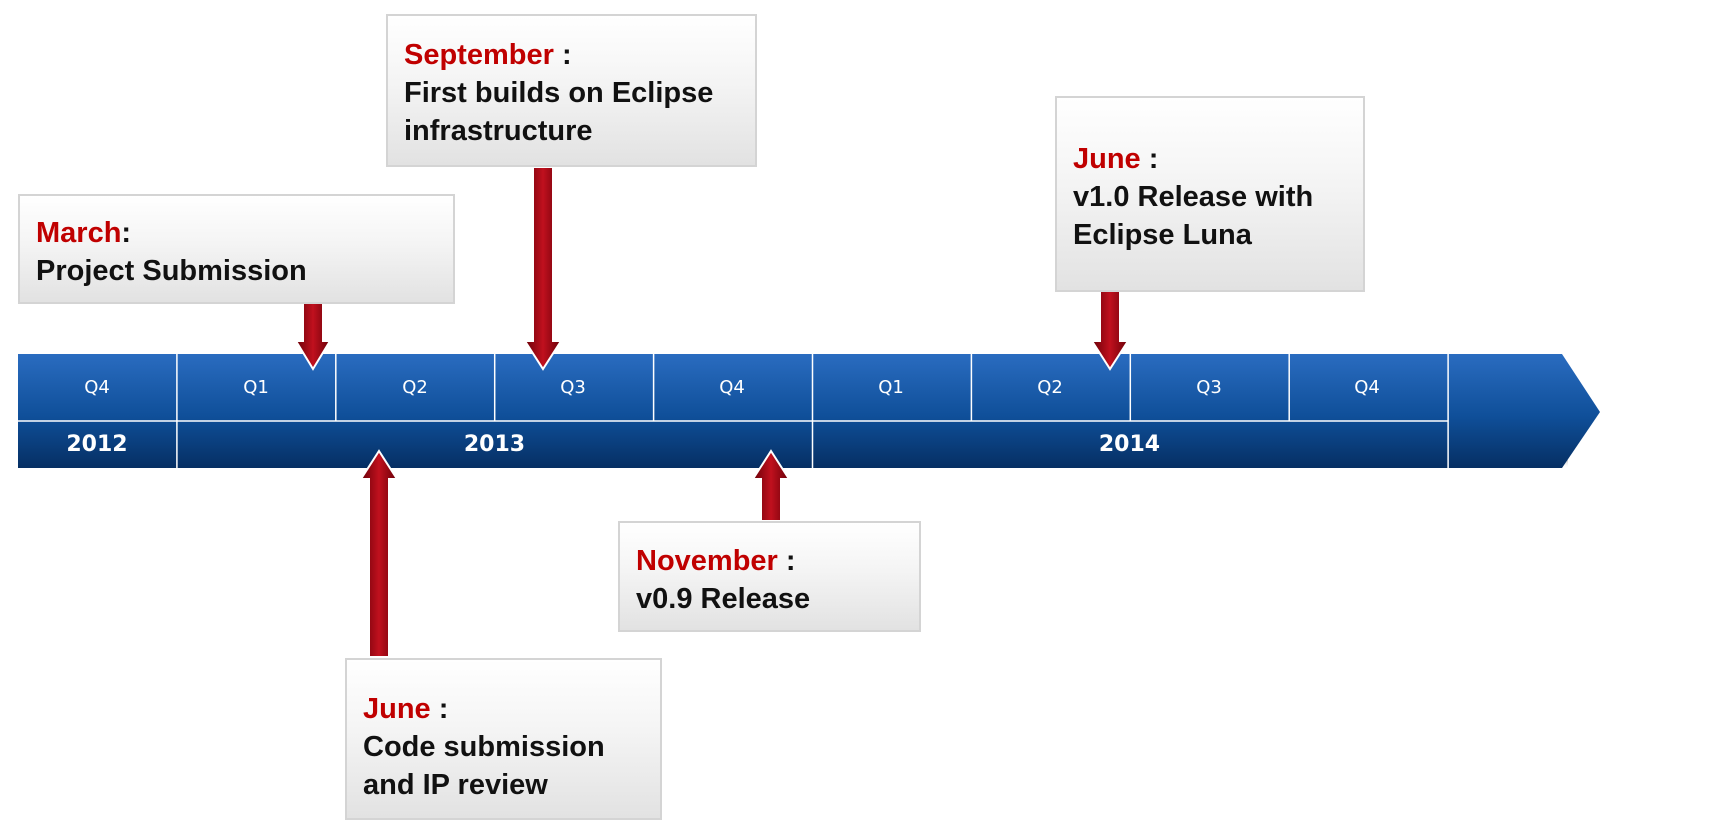  I want to click on band-dividers, so click(733, 411).